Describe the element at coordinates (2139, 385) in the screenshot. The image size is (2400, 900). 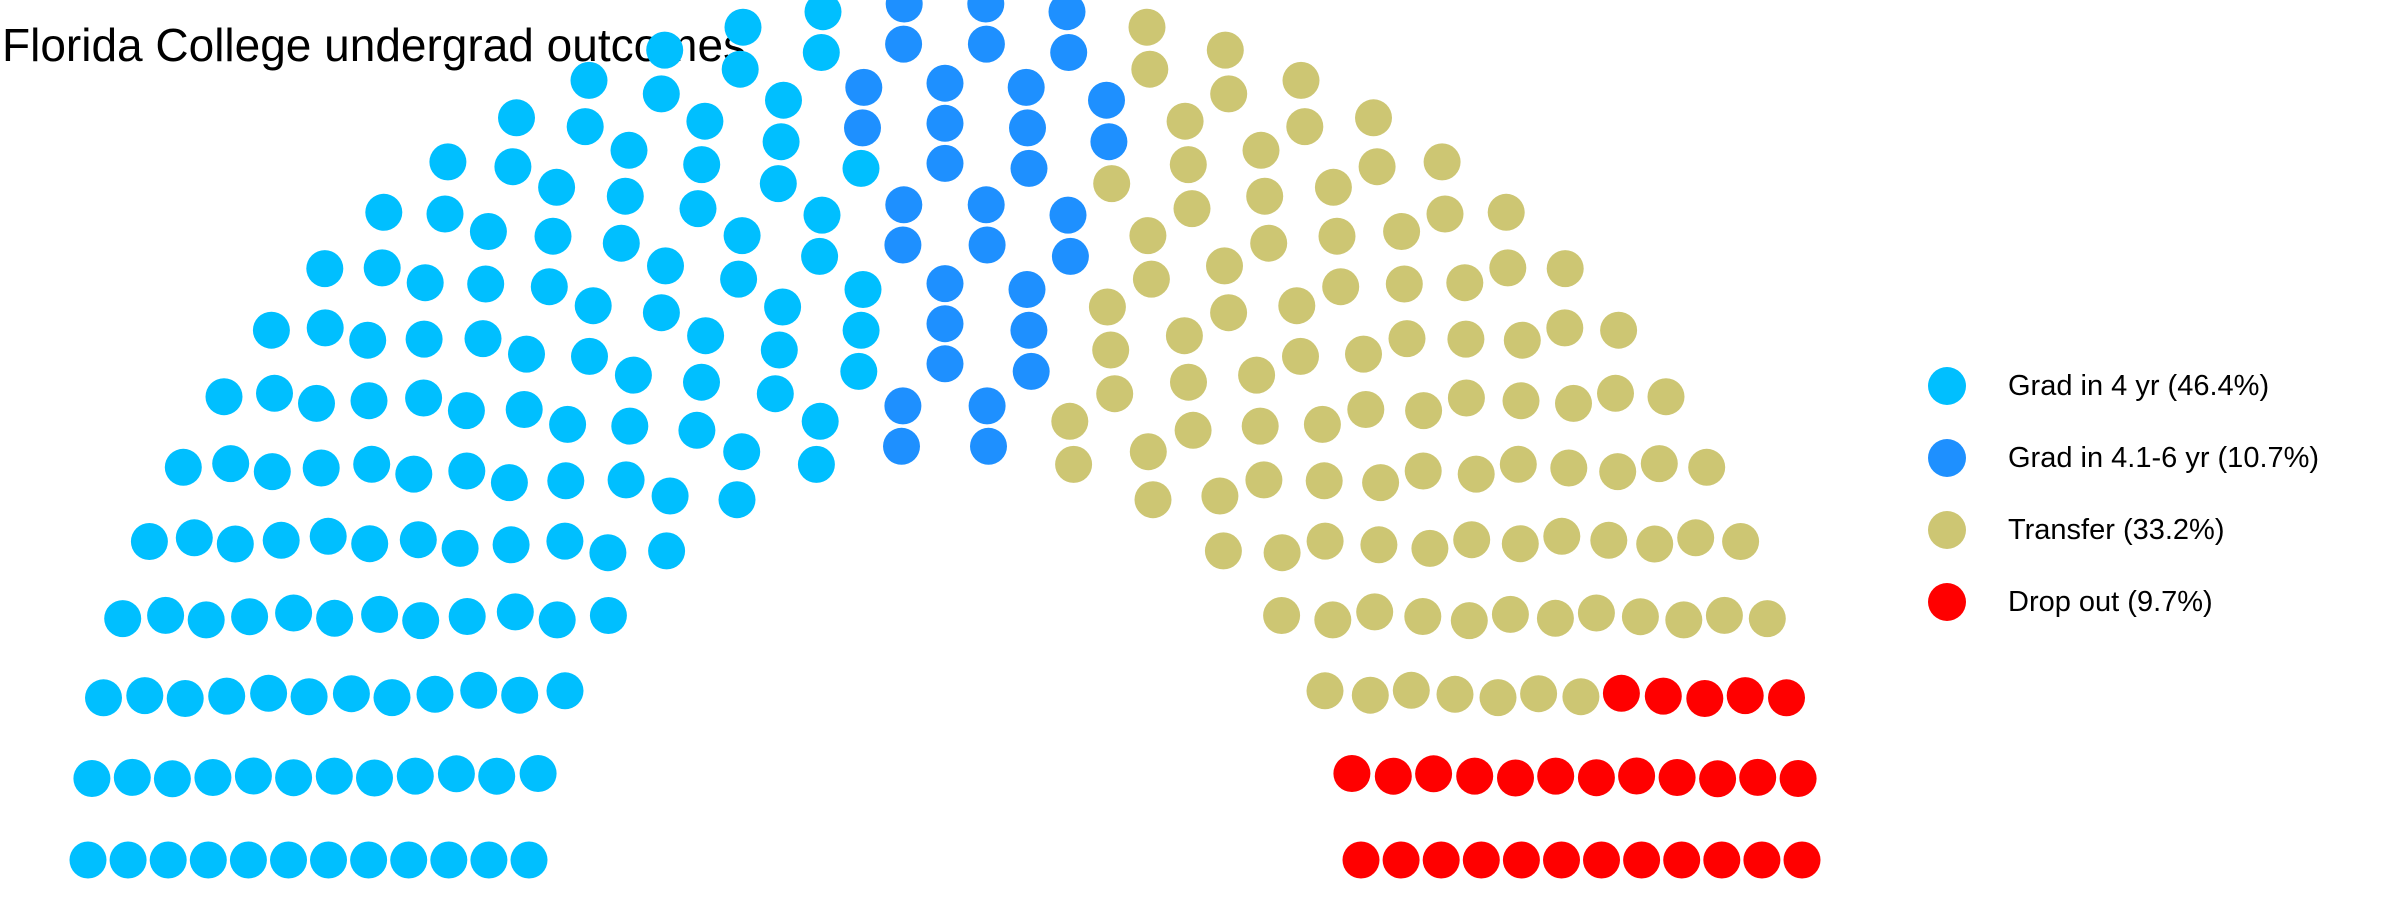
I see `legend-label: Grad in 4 yr (46.4%)` at that location.